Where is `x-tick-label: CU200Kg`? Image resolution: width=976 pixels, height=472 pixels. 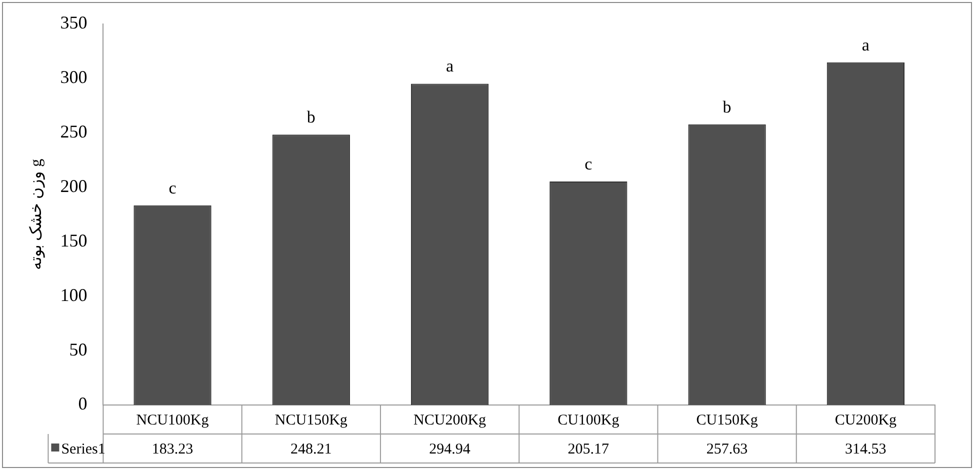
x-tick-label: CU200Kg is located at coordinates (866, 420).